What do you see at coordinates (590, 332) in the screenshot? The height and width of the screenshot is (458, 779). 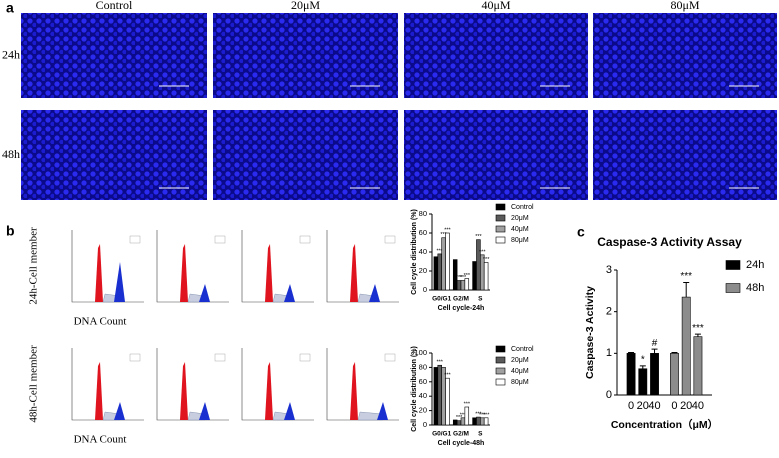 I see `y-axis-label: Caspase-3 Activity` at bounding box center [590, 332].